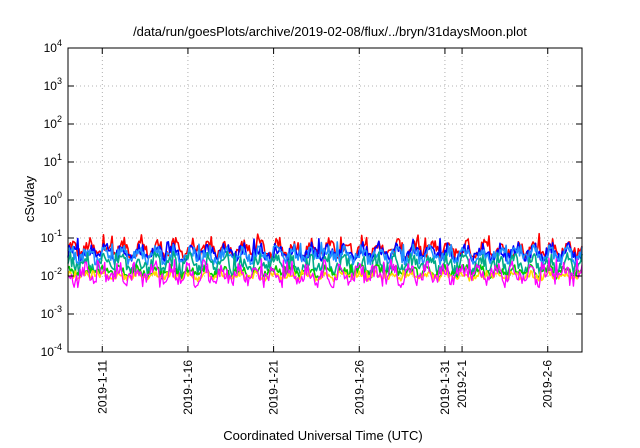  I want to click on y-tick-label: 10¹, so click(53, 160).